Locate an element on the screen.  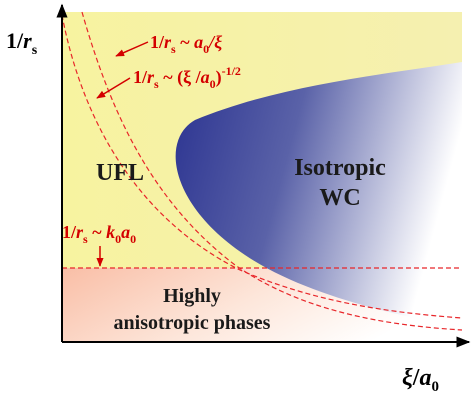
x-axis-label: ξ/a0 is located at coordinates (420, 380).